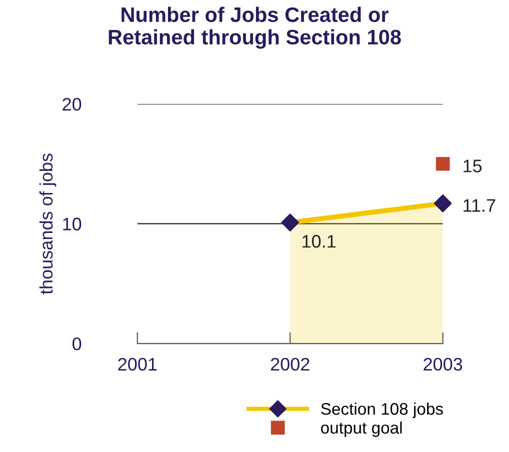 Image resolution: width=509 pixels, height=452 pixels. What do you see at coordinates (137, 364) in the screenshot?
I see `x-tick-label: 2001` at bounding box center [137, 364].